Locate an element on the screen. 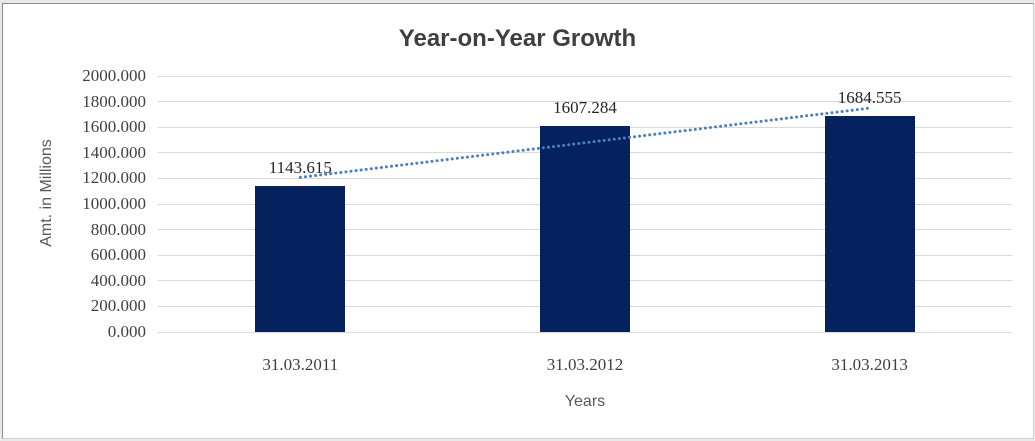 The width and height of the screenshot is (1035, 441). y-tick-label: 0.000 is located at coordinates (126, 331).